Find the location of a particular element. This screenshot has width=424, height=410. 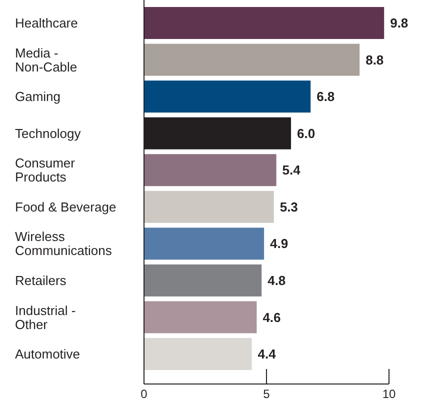

data-label: 5.4 is located at coordinates (292, 170).